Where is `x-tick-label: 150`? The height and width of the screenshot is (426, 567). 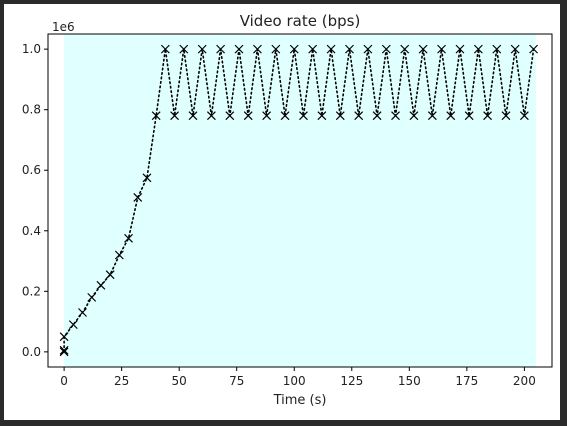 x-tick-label: 150 is located at coordinates (409, 381).